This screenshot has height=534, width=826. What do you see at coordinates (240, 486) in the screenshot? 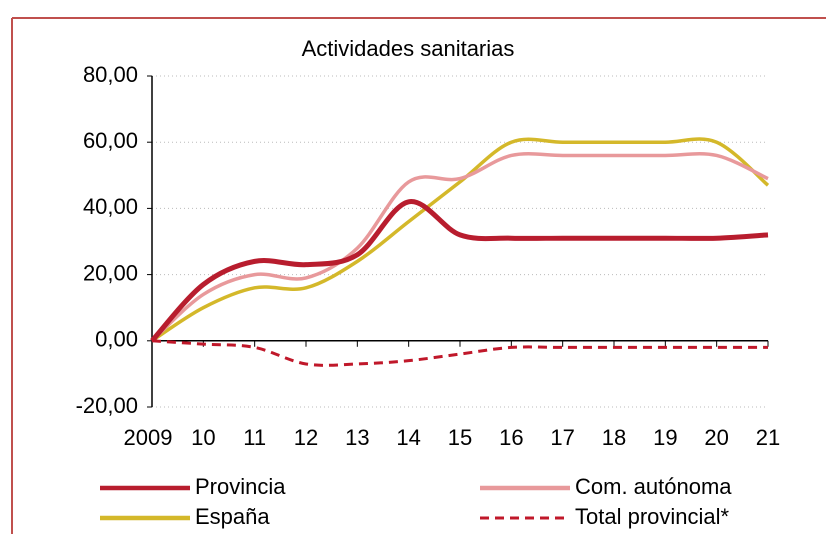
I see `legend-label: Provincia` at bounding box center [240, 486].